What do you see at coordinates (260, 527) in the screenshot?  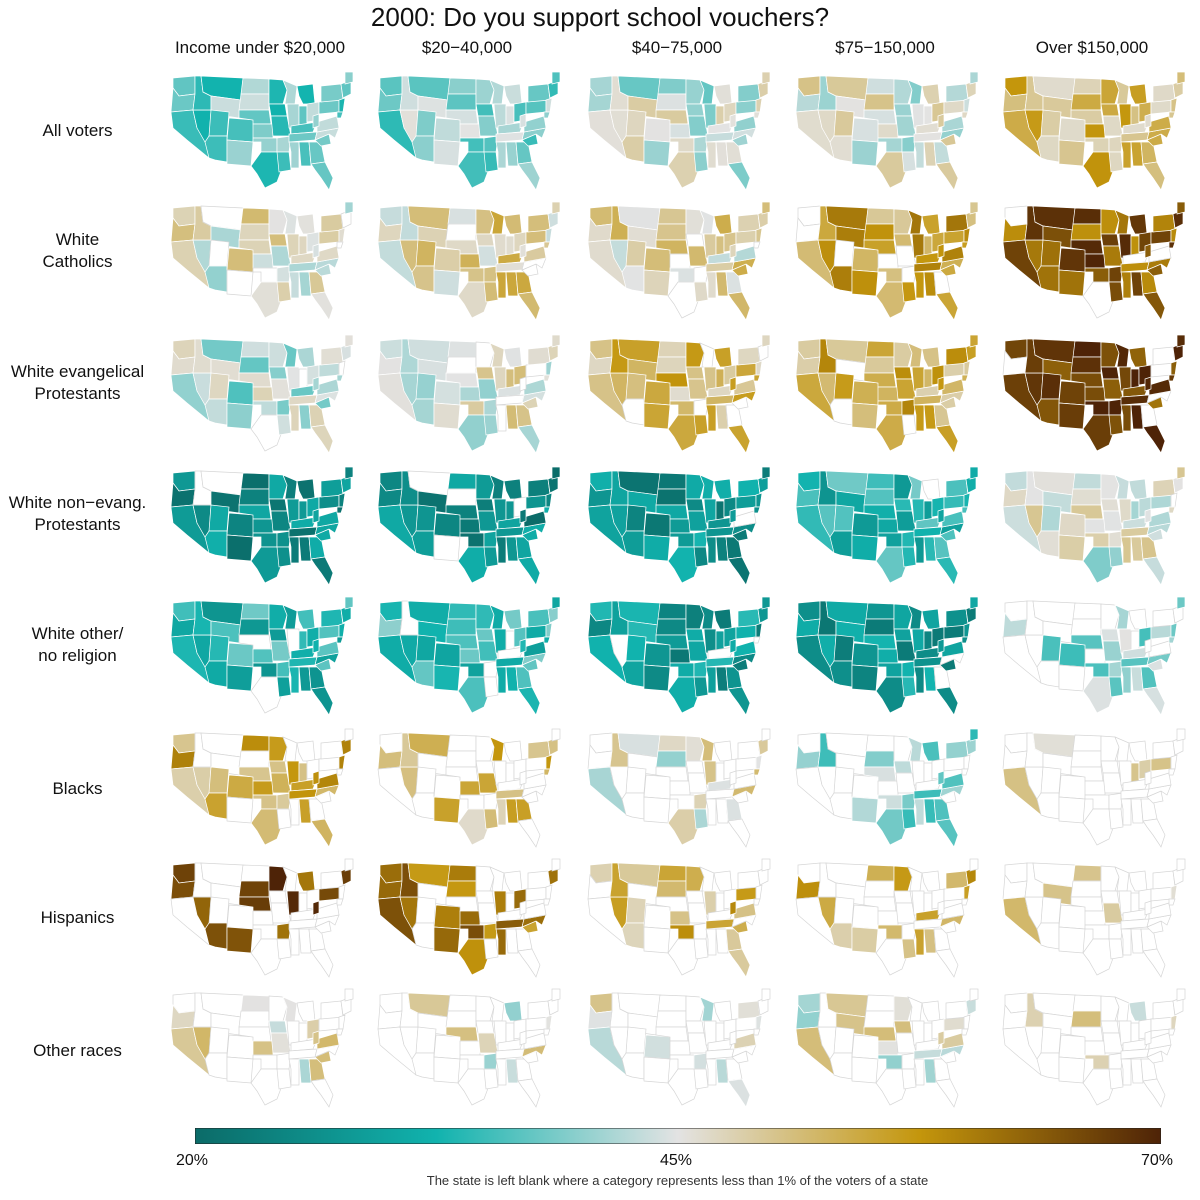 I see `map-row4-col1` at bounding box center [260, 527].